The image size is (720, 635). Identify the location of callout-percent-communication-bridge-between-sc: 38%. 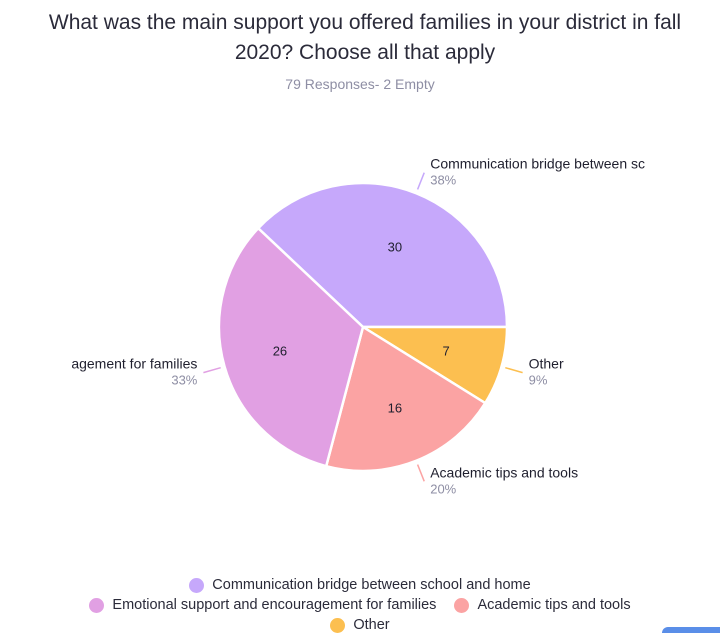
(443, 180).